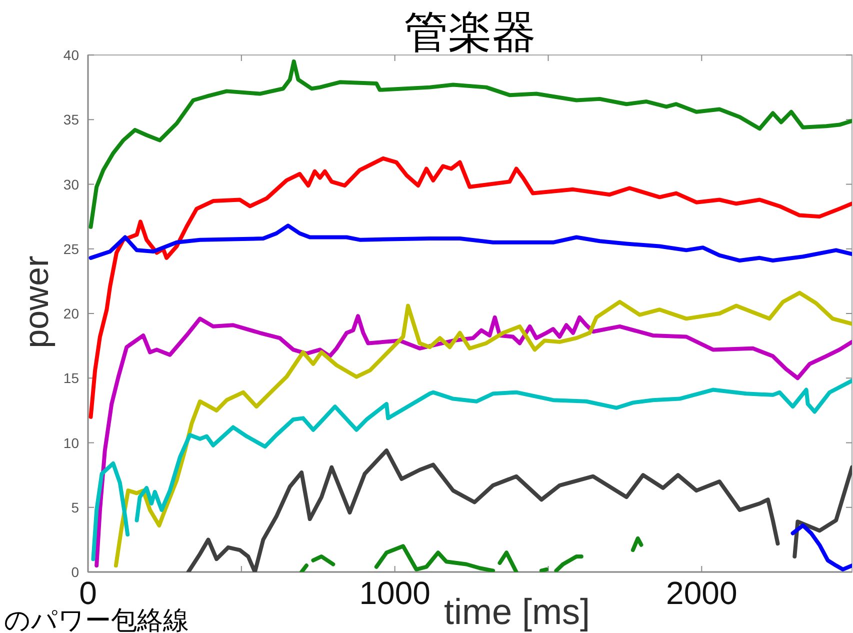  What do you see at coordinates (37, 302) in the screenshot?
I see `y-axis-title: power` at bounding box center [37, 302].